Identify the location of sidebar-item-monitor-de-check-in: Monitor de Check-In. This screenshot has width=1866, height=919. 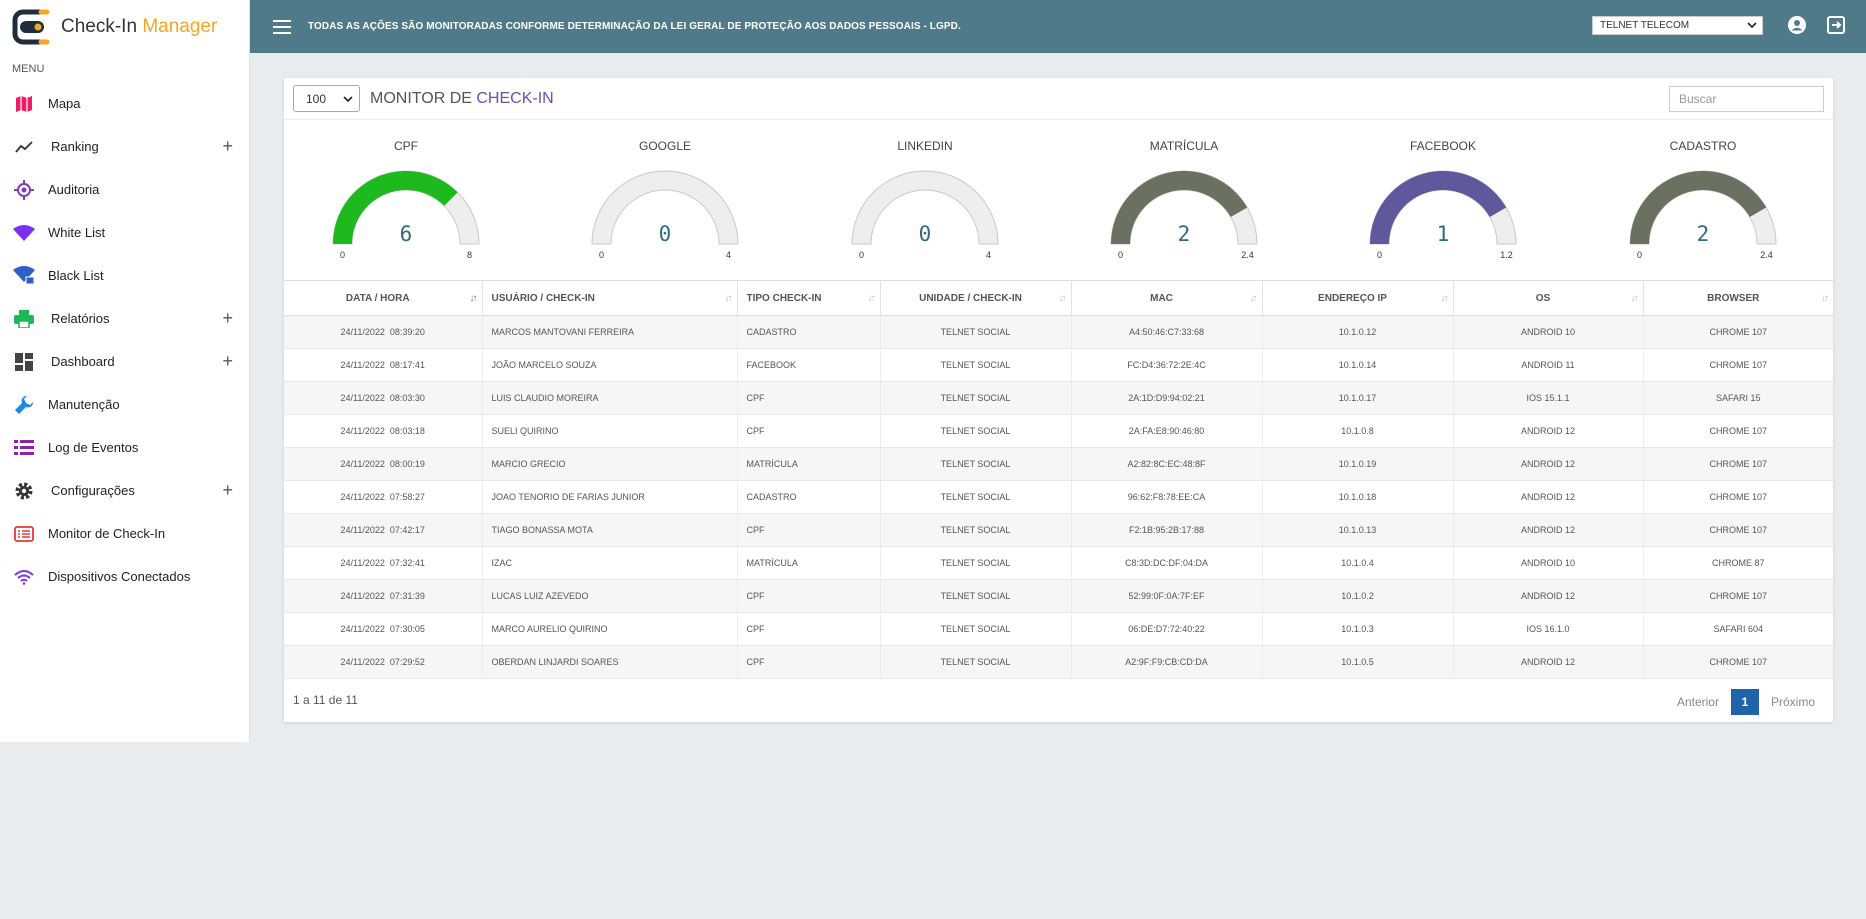
(124, 533).